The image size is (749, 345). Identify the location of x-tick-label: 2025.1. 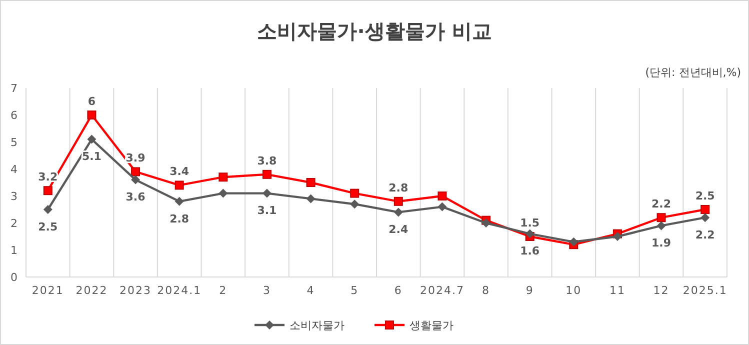
(705, 290).